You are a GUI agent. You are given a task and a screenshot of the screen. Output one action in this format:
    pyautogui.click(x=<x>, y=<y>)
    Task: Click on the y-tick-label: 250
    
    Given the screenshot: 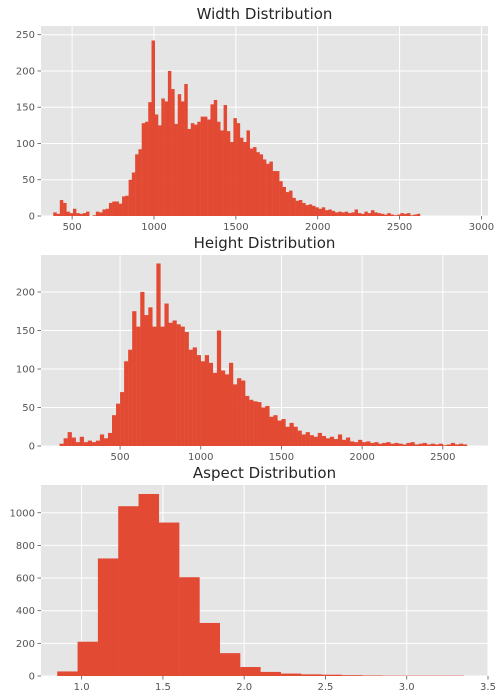 What is the action you would take?
    pyautogui.click(x=25, y=35)
    